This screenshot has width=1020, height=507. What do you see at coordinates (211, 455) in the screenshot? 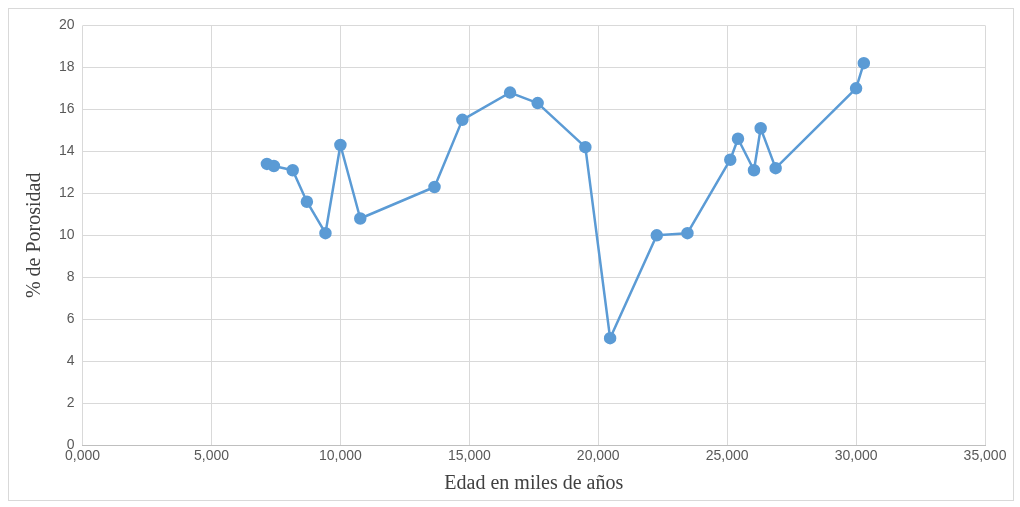
I see `x-tick-label: 5,000` at bounding box center [211, 455].